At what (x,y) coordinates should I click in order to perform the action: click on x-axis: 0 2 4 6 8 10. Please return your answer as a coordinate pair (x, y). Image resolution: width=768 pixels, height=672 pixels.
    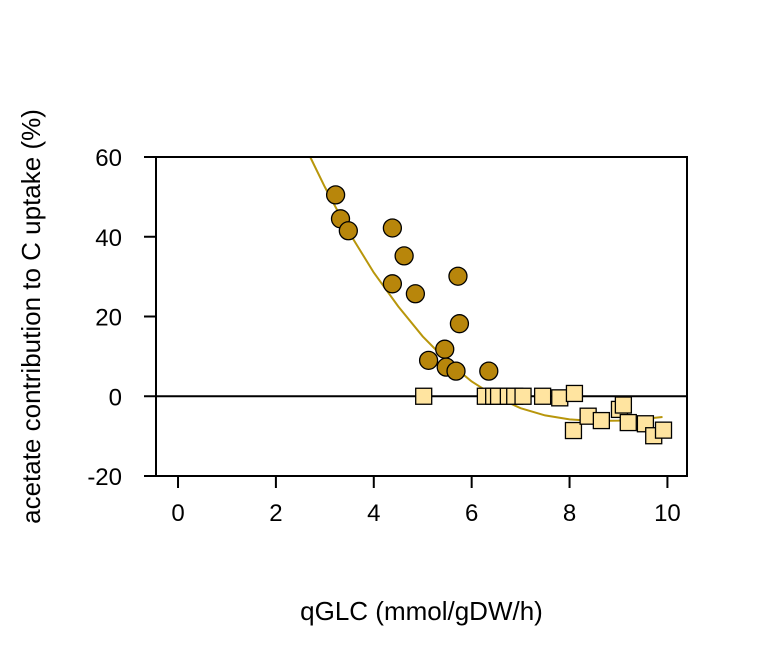
    Looking at the image, I should click on (426, 501).